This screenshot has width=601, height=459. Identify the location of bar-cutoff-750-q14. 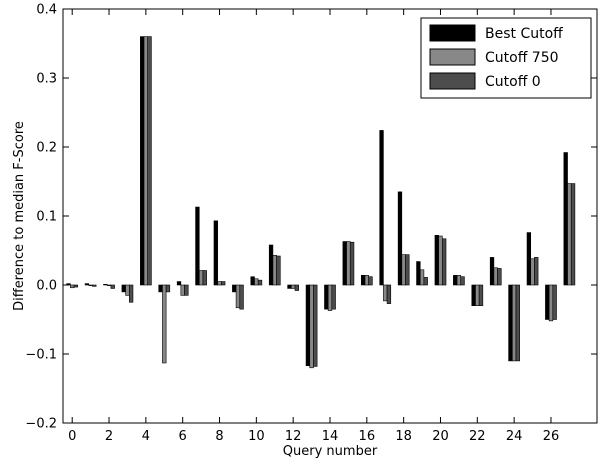
(330, 297).